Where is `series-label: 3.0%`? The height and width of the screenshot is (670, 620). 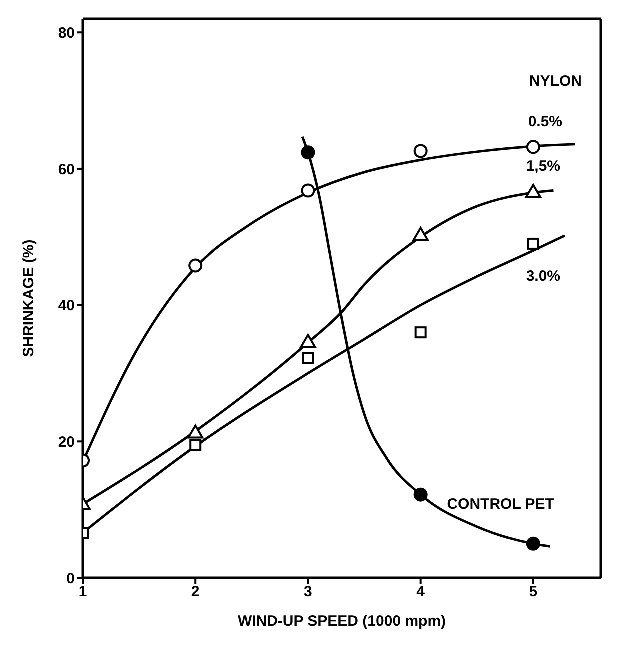 series-label: 3.0% is located at coordinates (543, 276).